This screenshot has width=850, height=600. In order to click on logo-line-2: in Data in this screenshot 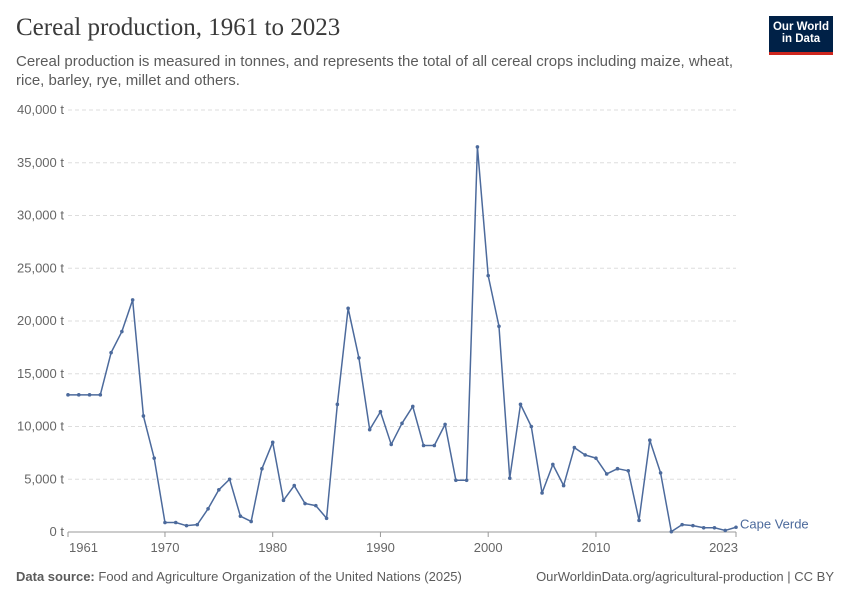, I will do `click(801, 39)`.